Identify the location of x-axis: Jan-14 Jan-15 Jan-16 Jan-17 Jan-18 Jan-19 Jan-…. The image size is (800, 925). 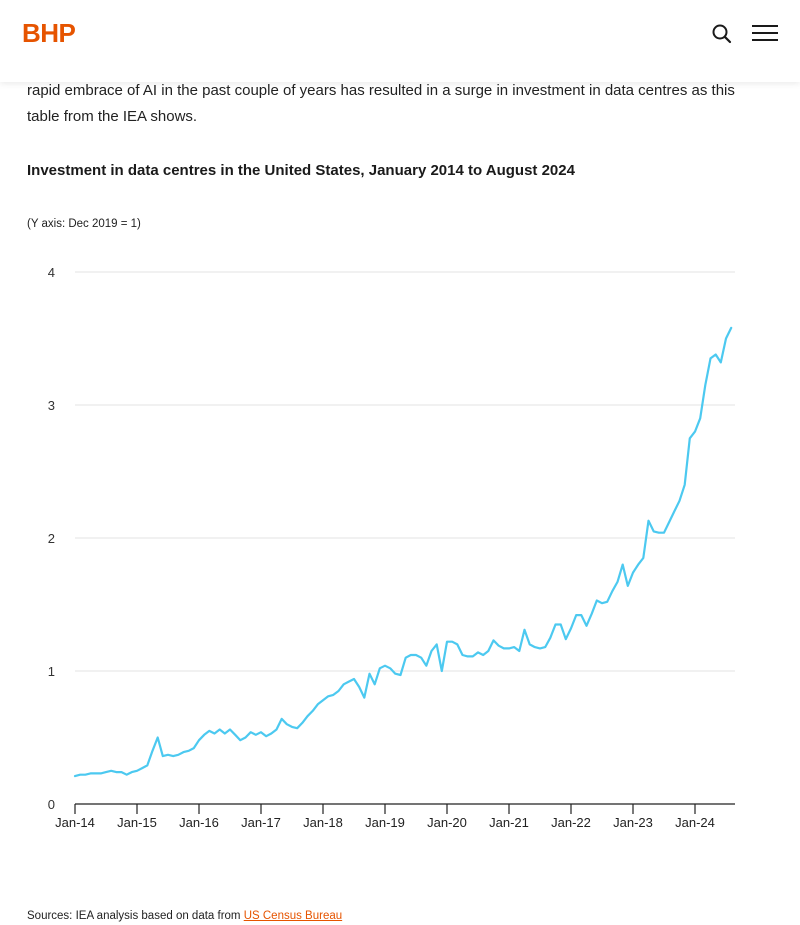
(395, 816).